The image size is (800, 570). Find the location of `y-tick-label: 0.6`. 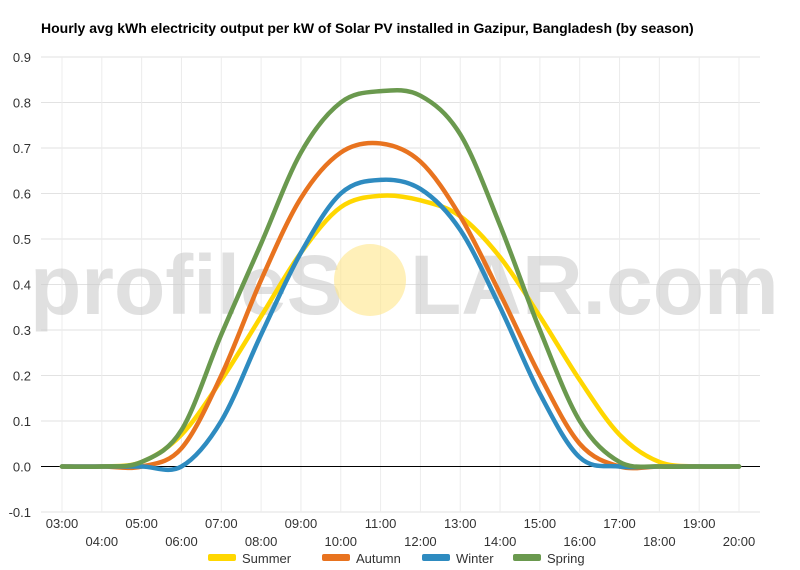

y-tick-label: 0.6 is located at coordinates (22, 194).